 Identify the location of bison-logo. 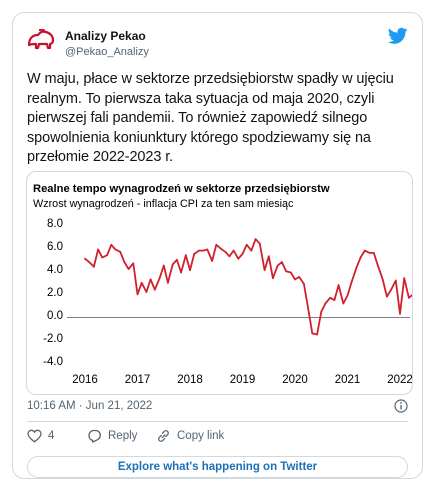
(41, 41).